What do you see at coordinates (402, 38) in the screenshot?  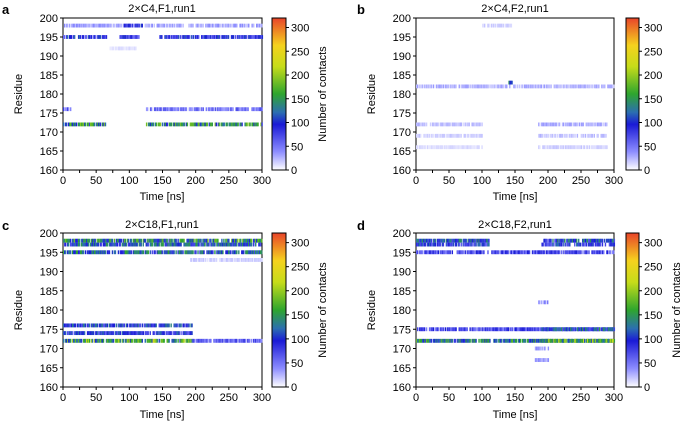 I see `y-tick-label: 195` at bounding box center [402, 38].